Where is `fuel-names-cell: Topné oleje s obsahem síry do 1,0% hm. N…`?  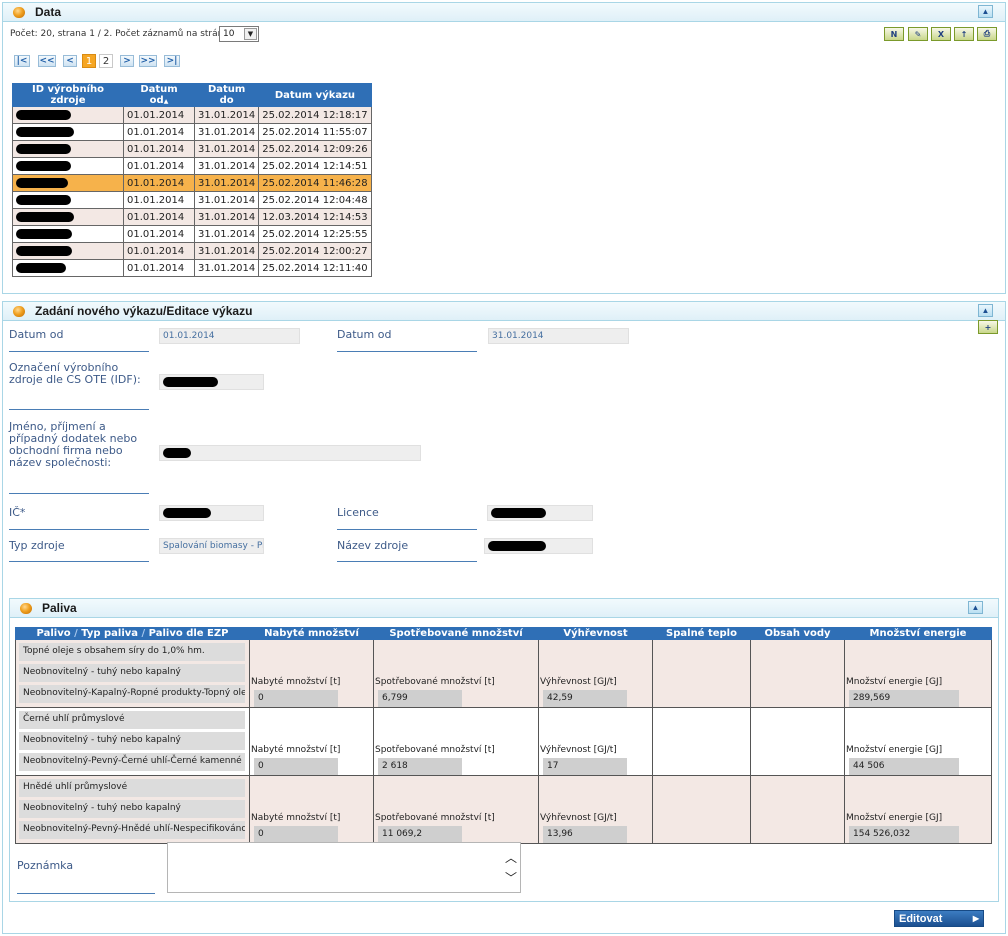
fuel-names-cell: Topné oleje s obsahem síry do 1,0% hm. N… is located at coordinates (132, 673).